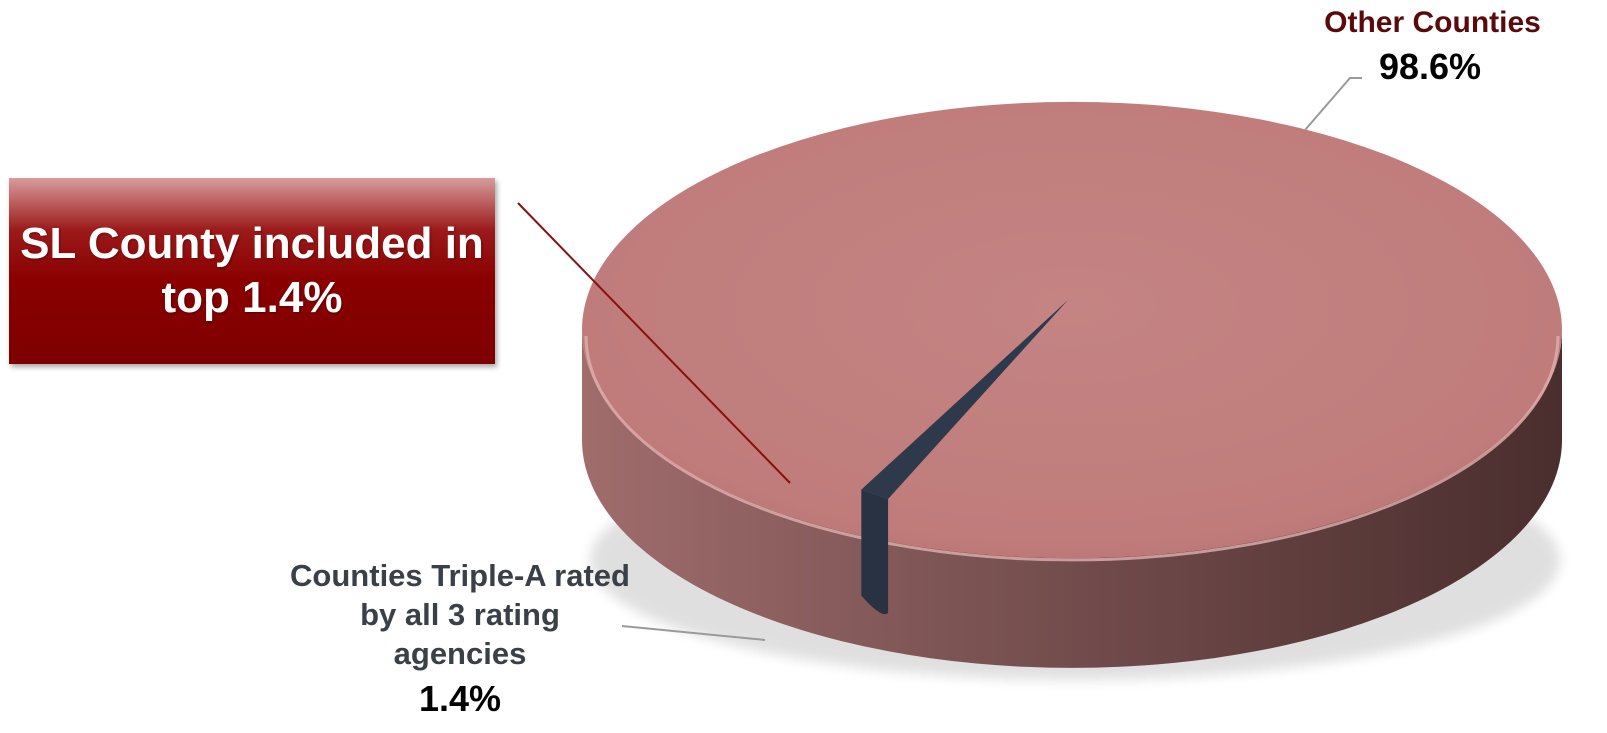 The height and width of the screenshot is (733, 1607). What do you see at coordinates (654, 343) in the screenshot?
I see `callout-pointer-line` at bounding box center [654, 343].